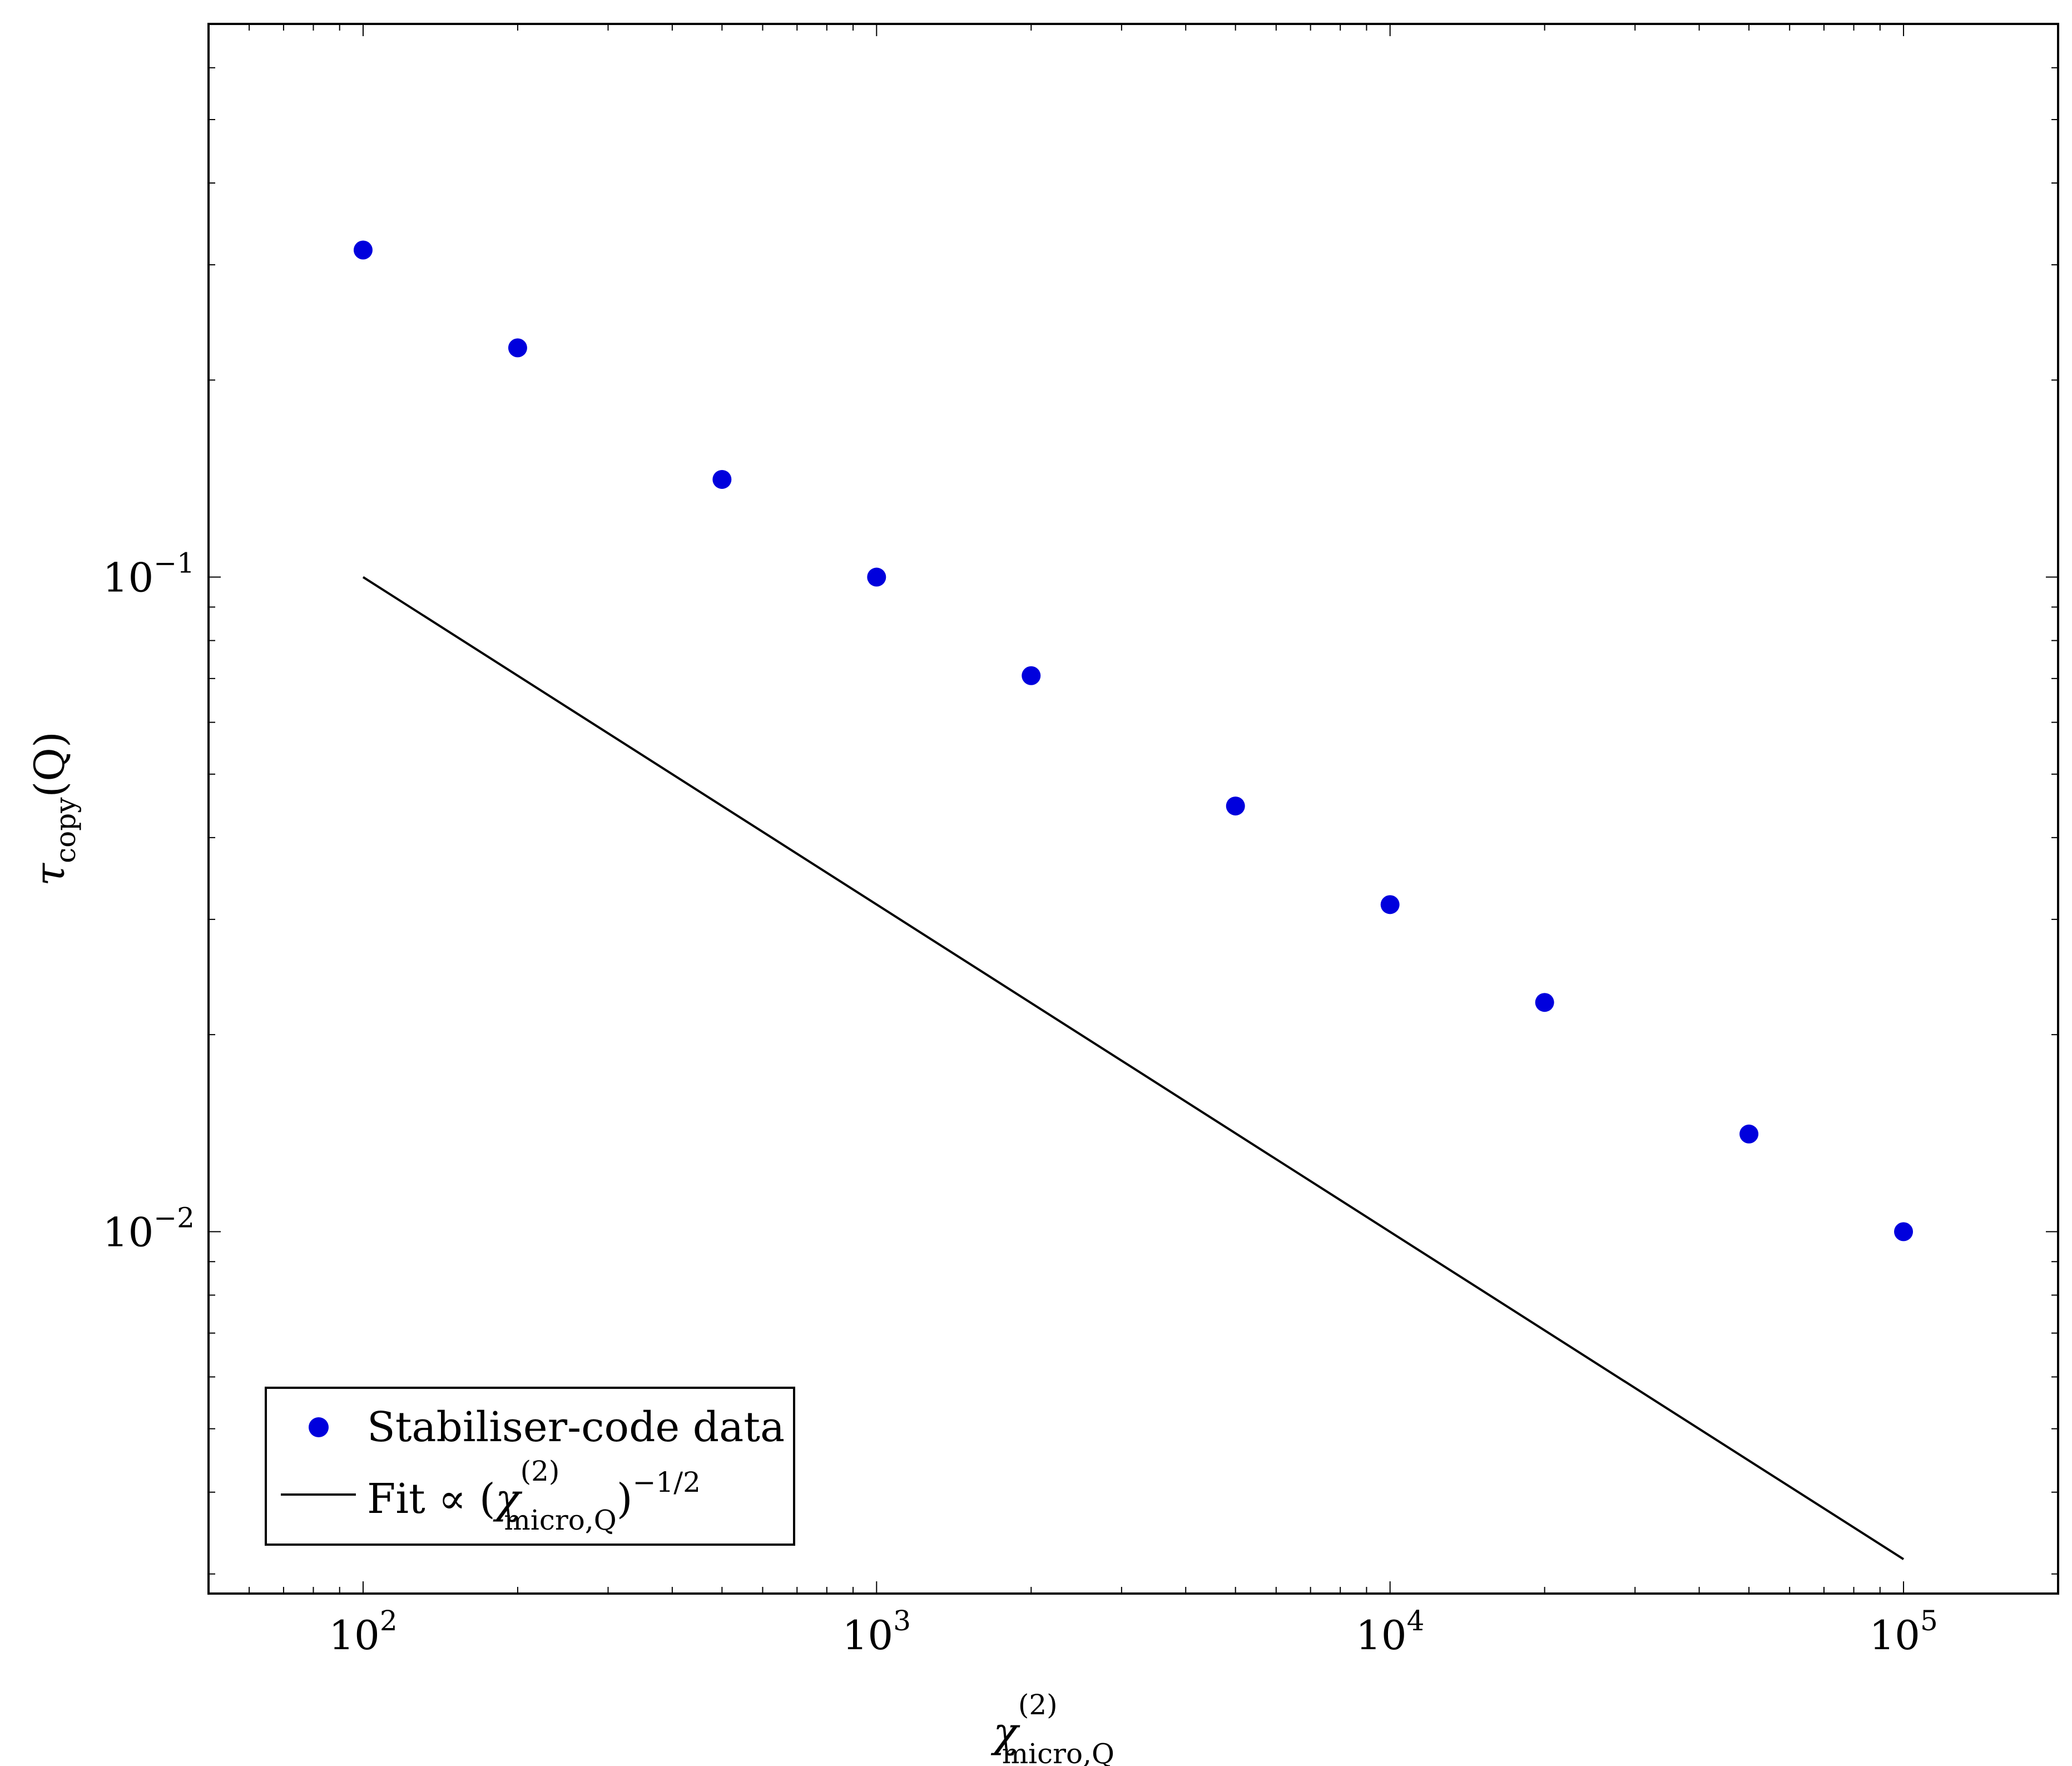  Describe the element at coordinates (174, 563) in the screenshot. I see `y-tick-label-exponent: −1` at that location.